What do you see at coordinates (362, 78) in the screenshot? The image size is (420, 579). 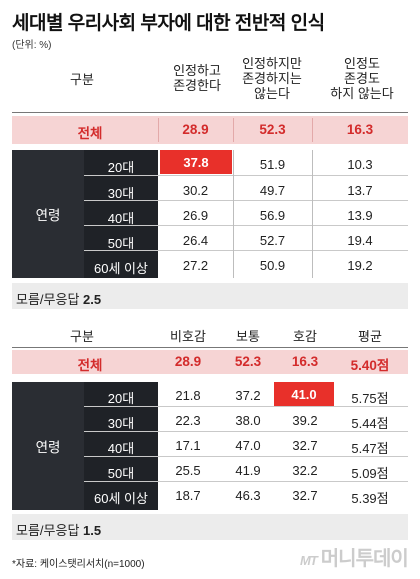 I see `t1-header-col3: 인정도 존경도 하지 않는다` at bounding box center [362, 78].